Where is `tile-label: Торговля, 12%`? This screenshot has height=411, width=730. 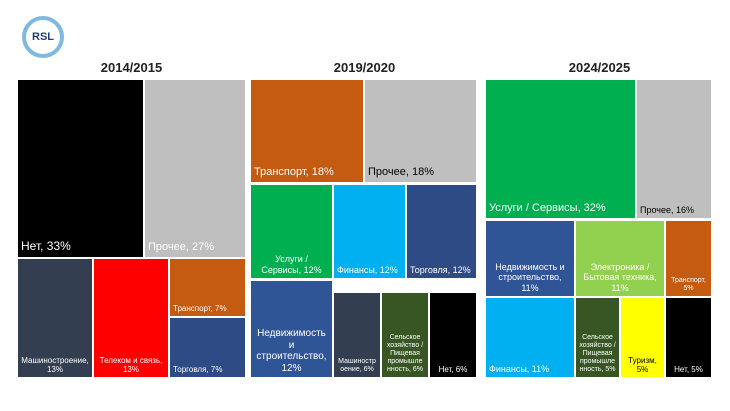
tile-label: Торговля, 12% is located at coordinates (440, 269).